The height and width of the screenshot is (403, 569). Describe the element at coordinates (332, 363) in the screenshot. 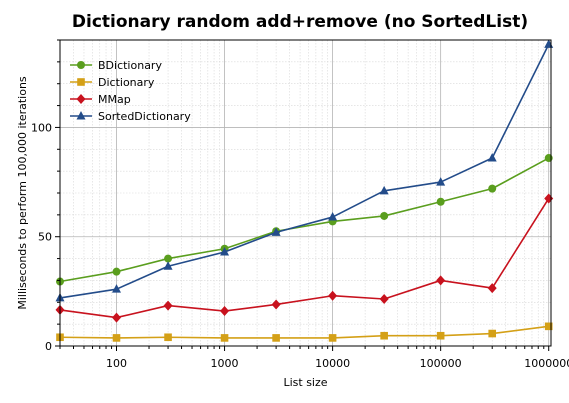

I see `x-tick-label: 10000` at that location.